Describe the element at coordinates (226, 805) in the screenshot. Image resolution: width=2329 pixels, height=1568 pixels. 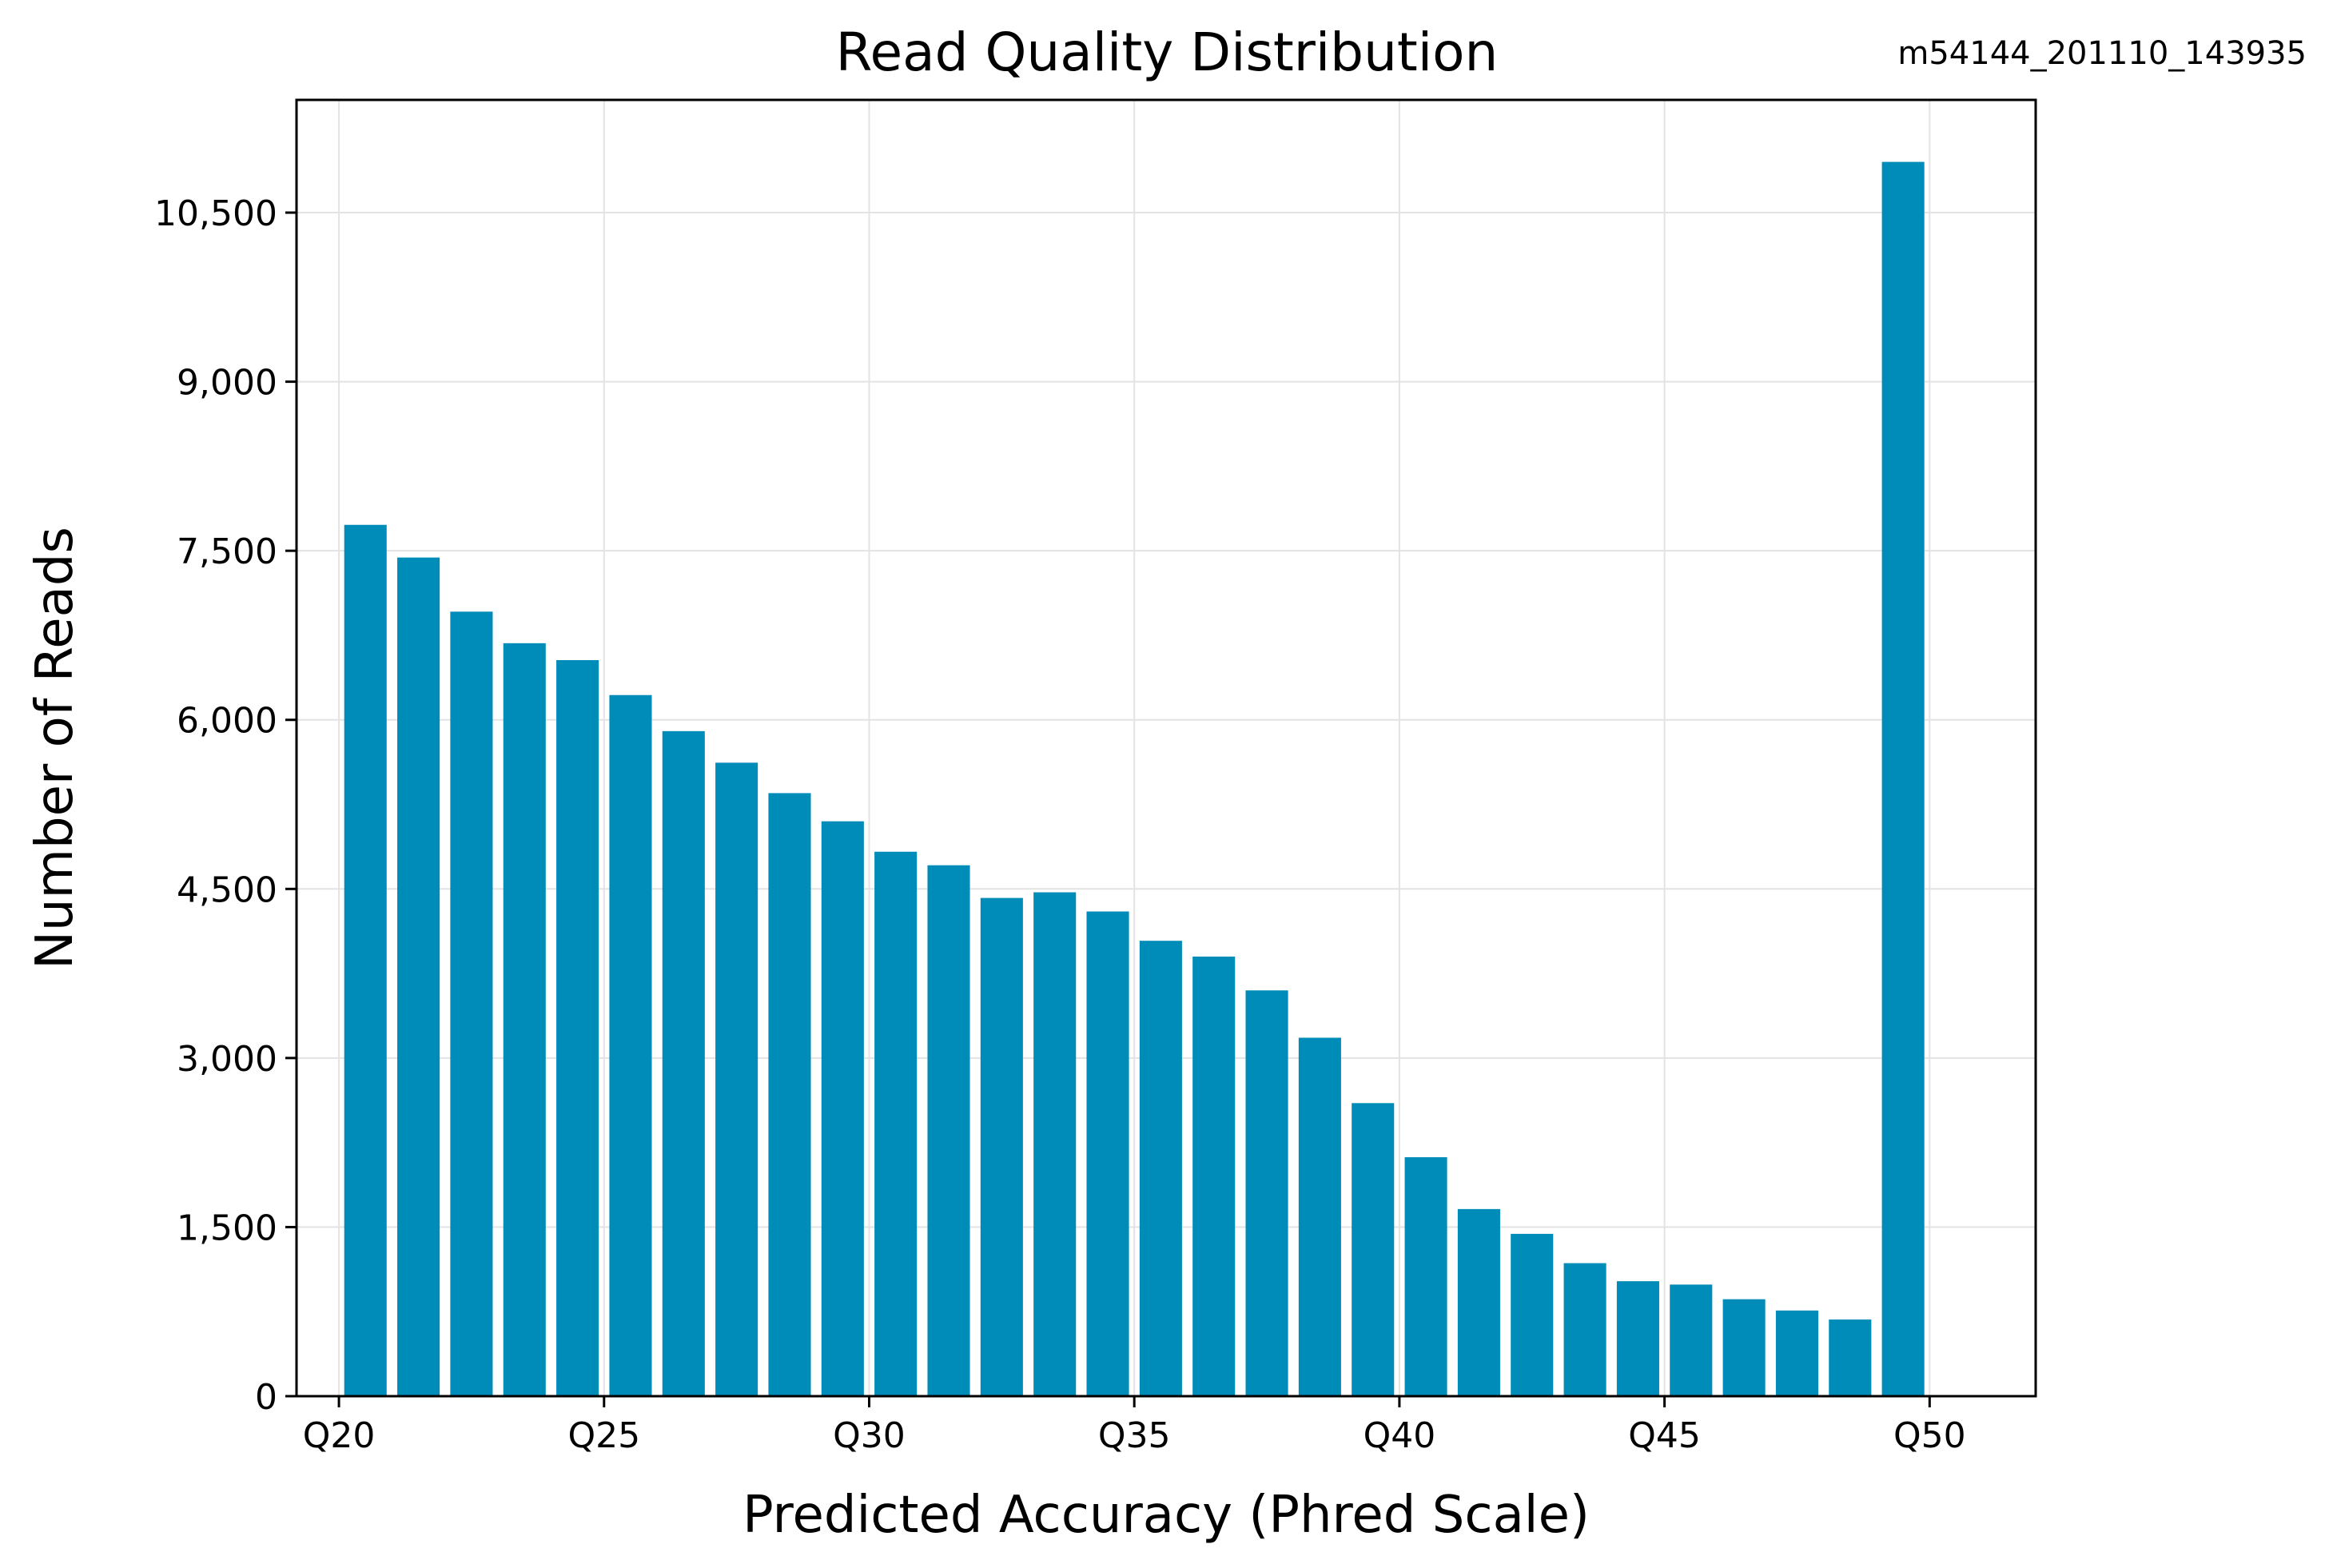
I see `y-axis-ticks: 0 1,500 3,000 4,500 6,000 7,500 9,000 10,500` at that location.